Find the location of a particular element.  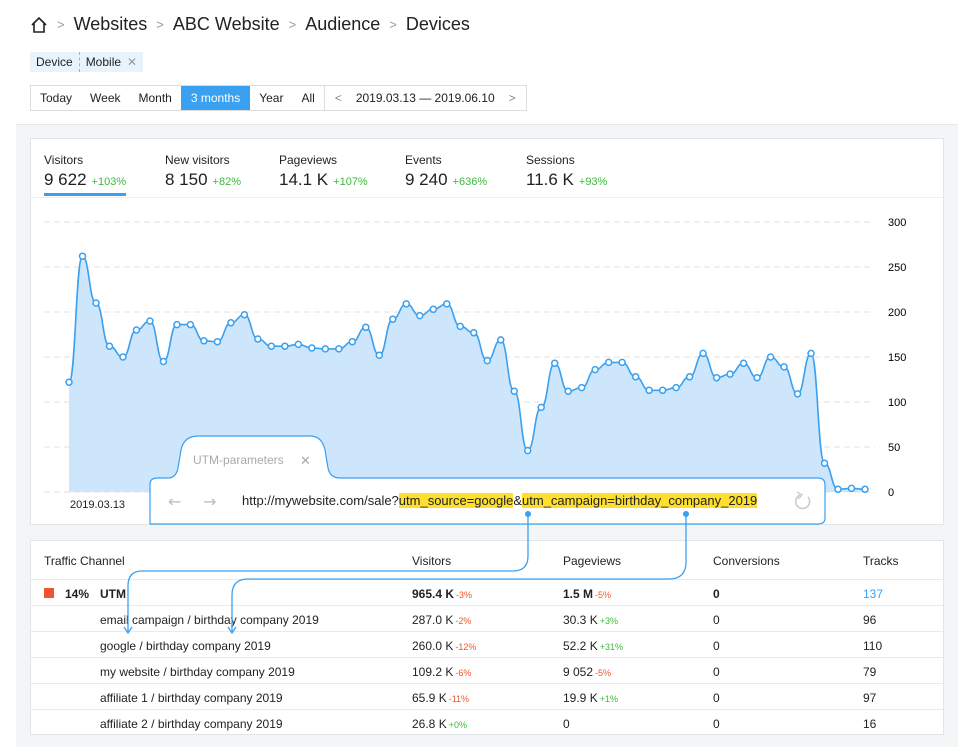

date-range-text: 2019.03.13 — 2019.06.10 is located at coordinates (425, 98).